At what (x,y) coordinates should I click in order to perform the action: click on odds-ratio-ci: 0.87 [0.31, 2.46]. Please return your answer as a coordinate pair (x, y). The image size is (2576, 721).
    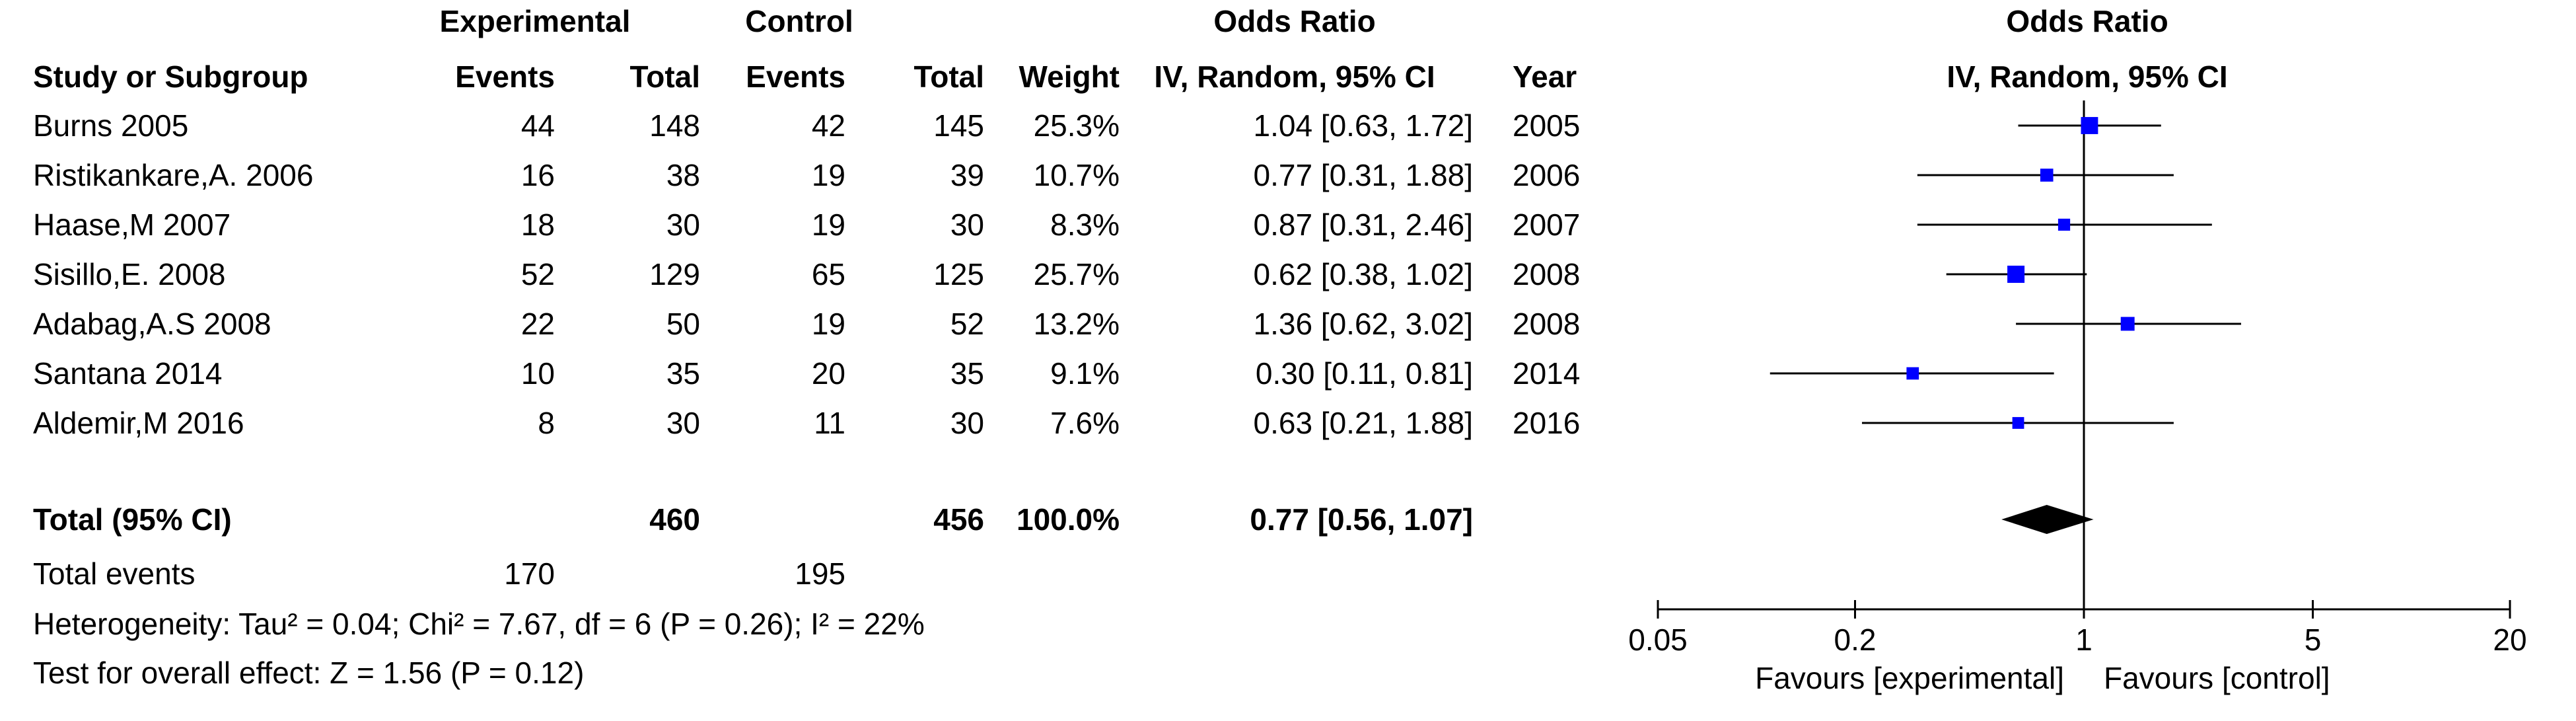
    Looking at the image, I should click on (1363, 225).